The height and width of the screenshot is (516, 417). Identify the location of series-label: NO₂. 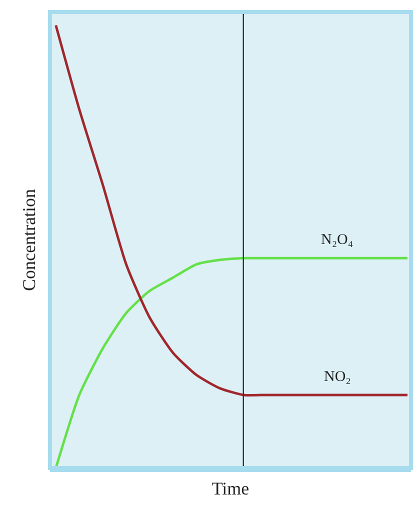
(337, 377).